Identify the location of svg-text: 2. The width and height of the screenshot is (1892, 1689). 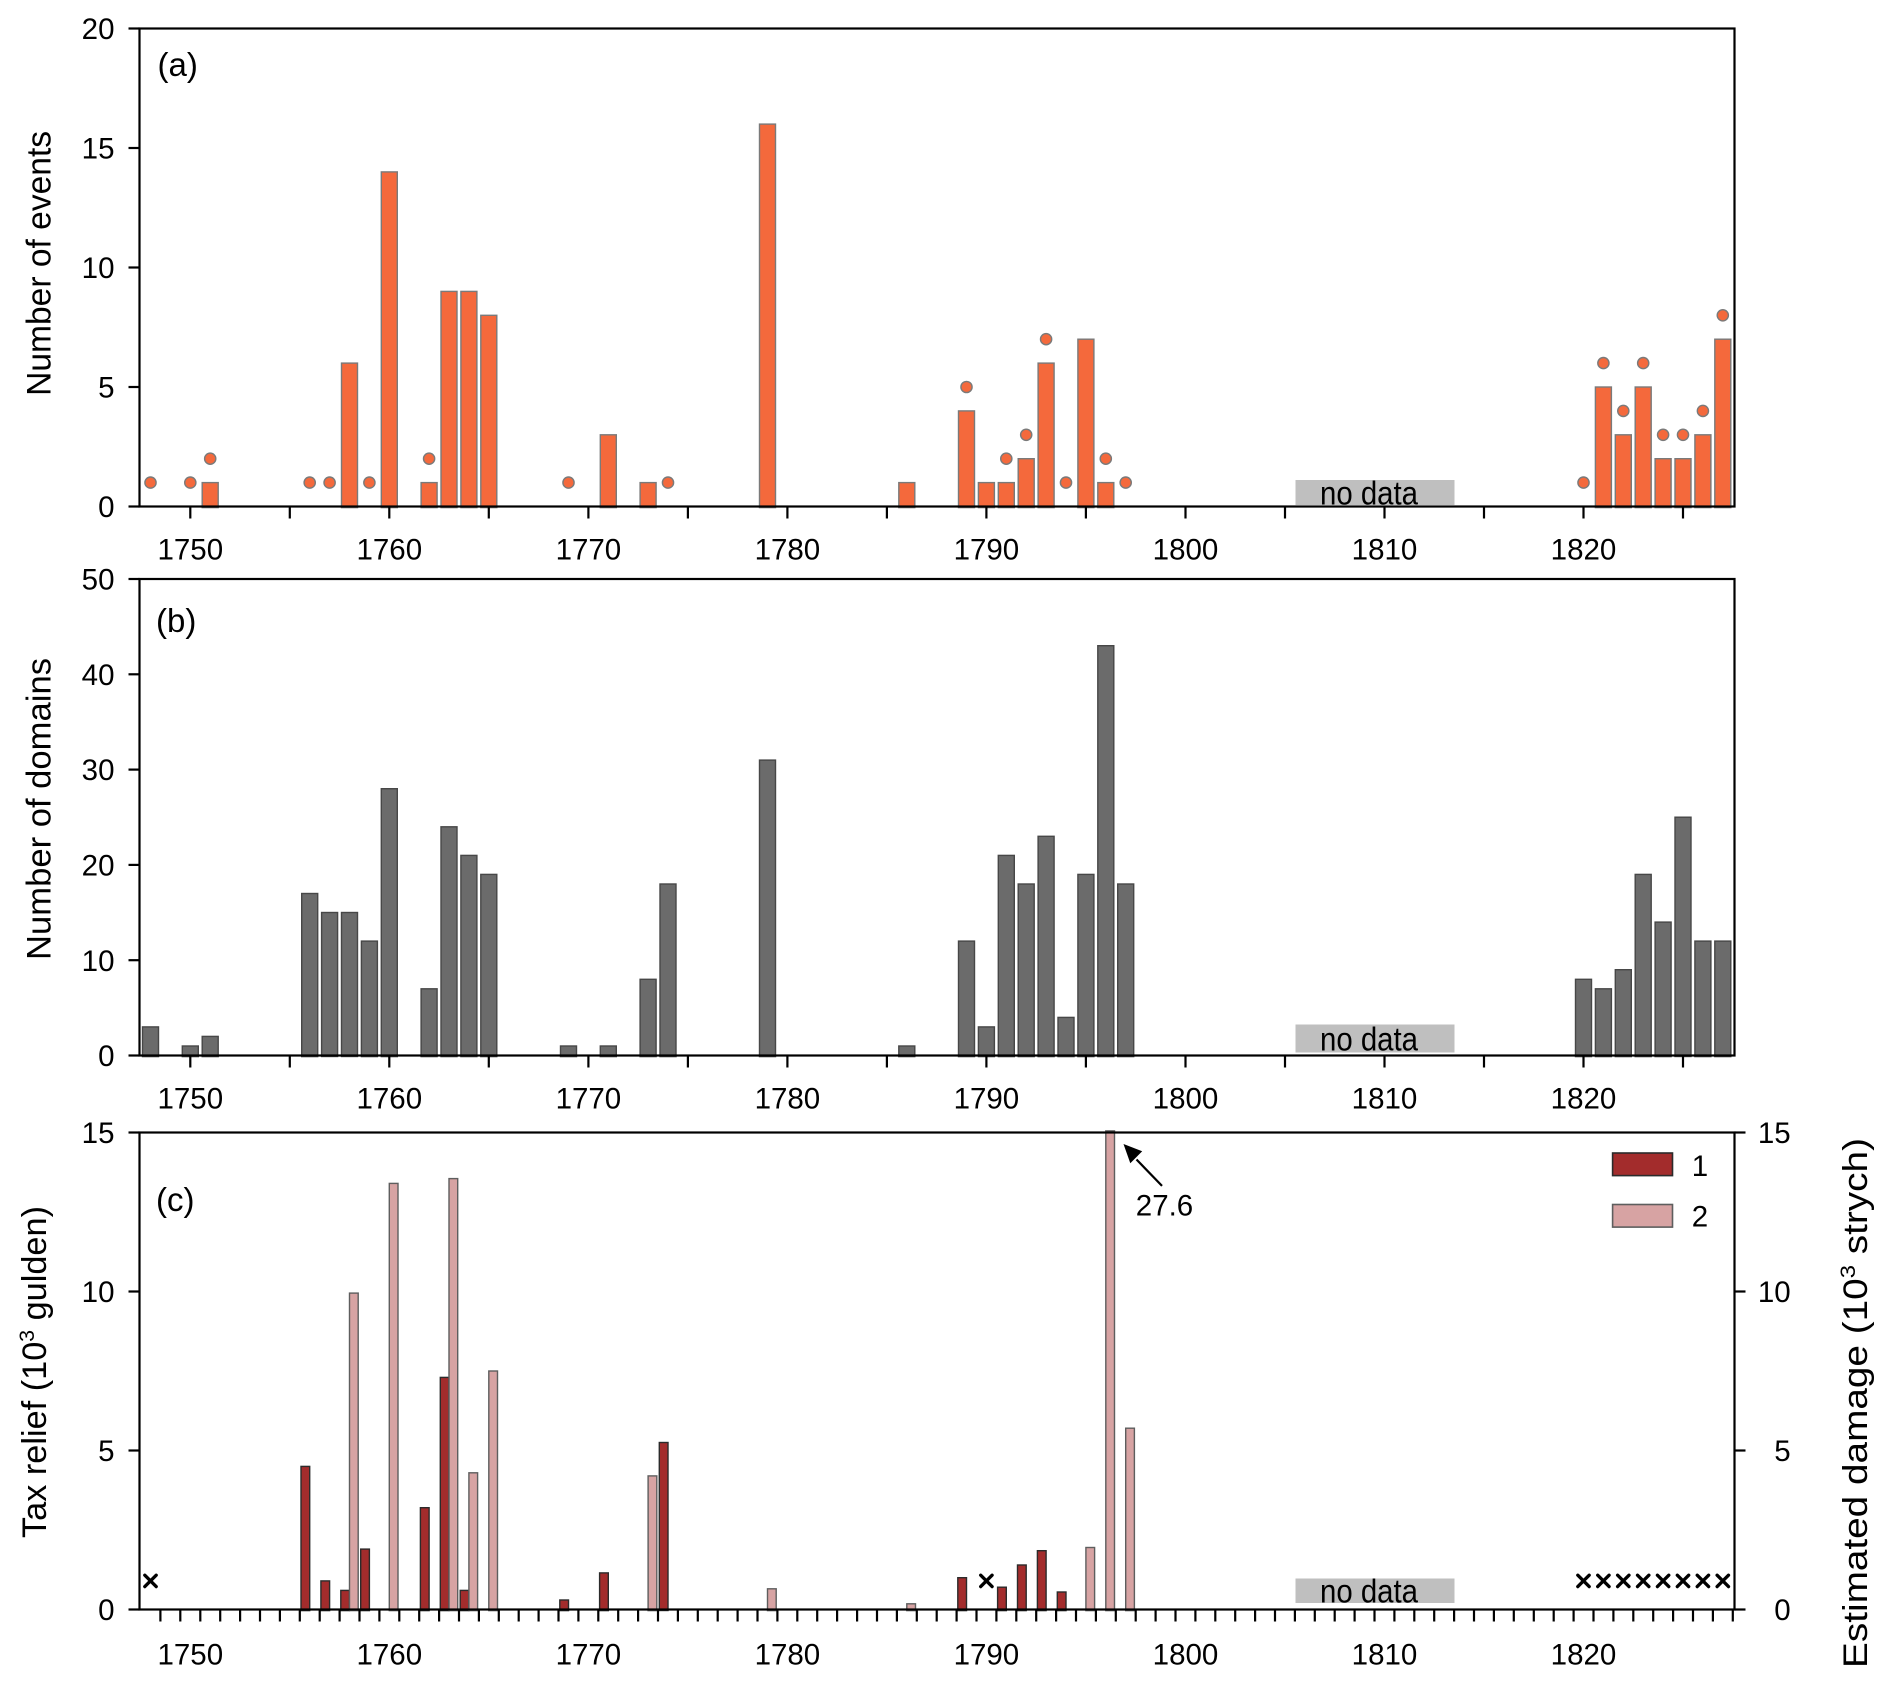
(1700, 1217).